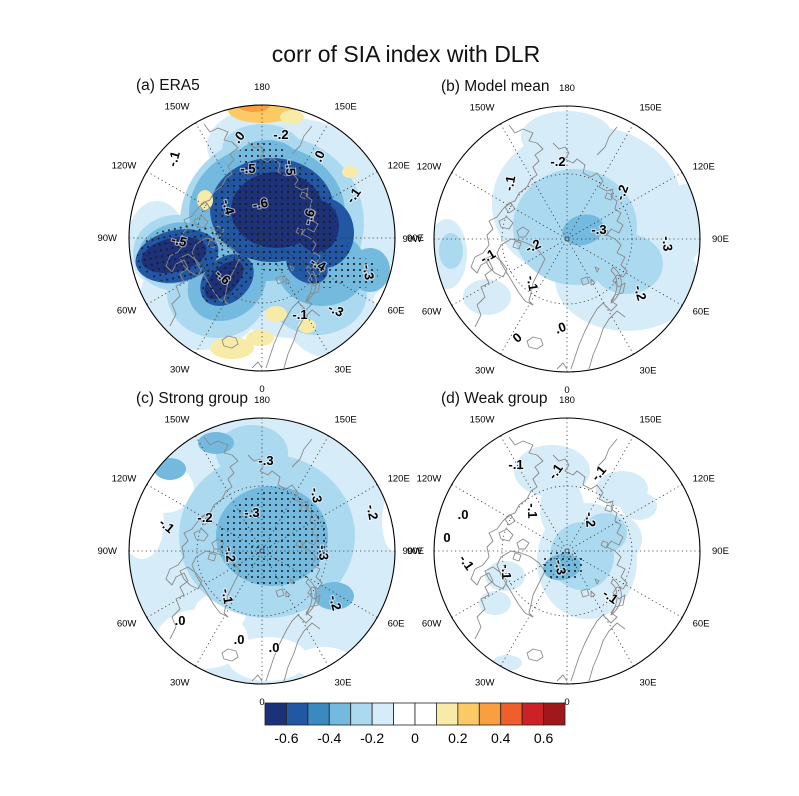 This screenshot has height=796, width=799. Describe the element at coordinates (257, 223) in the screenshot. I see `panel-a-stippling` at that location.